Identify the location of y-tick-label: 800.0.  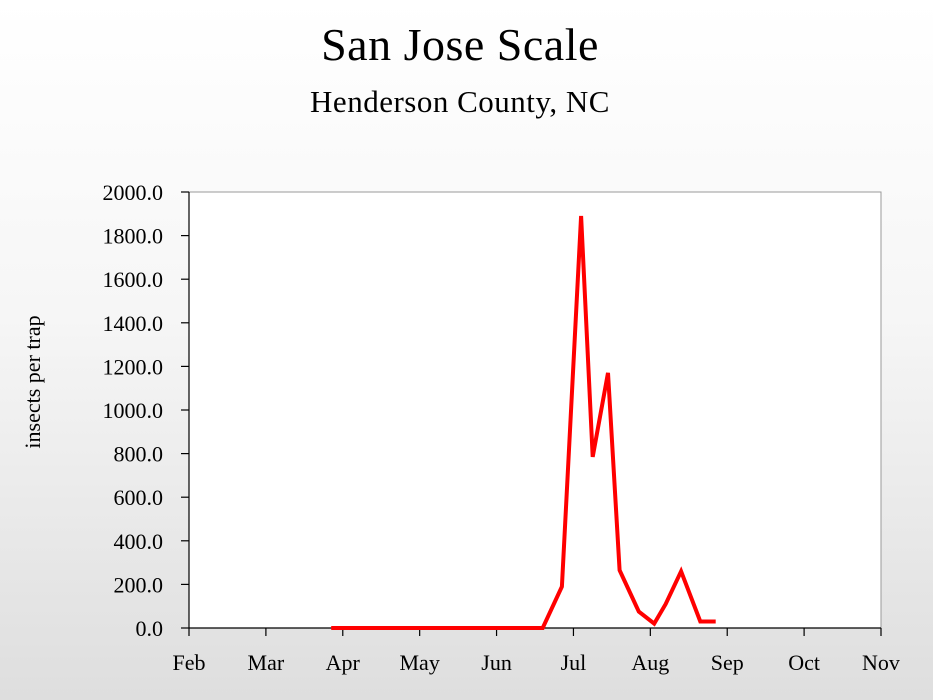
(139, 454).